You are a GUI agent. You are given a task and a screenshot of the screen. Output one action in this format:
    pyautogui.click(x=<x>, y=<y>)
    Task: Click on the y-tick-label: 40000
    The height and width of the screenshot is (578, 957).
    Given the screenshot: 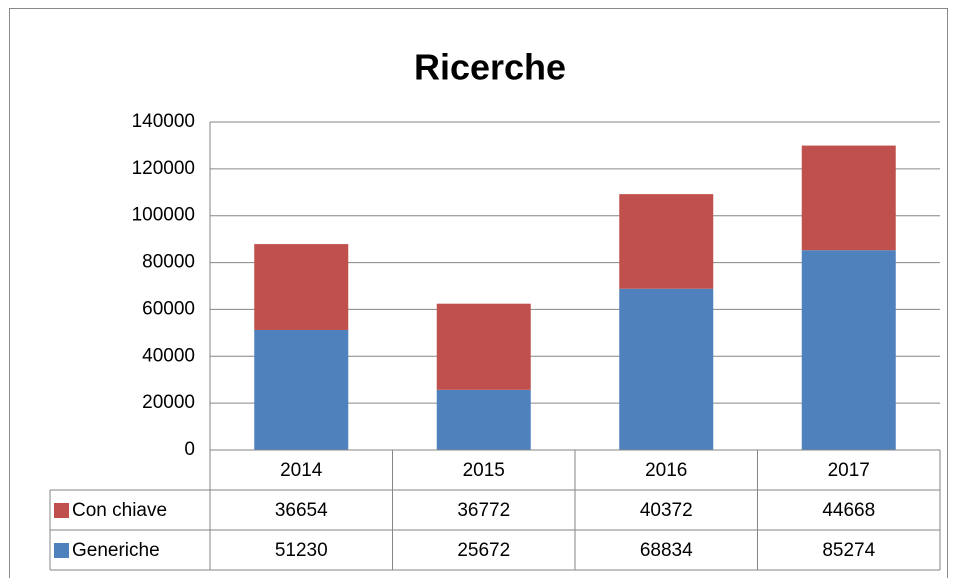 What is the action you would take?
    pyautogui.click(x=168, y=355)
    